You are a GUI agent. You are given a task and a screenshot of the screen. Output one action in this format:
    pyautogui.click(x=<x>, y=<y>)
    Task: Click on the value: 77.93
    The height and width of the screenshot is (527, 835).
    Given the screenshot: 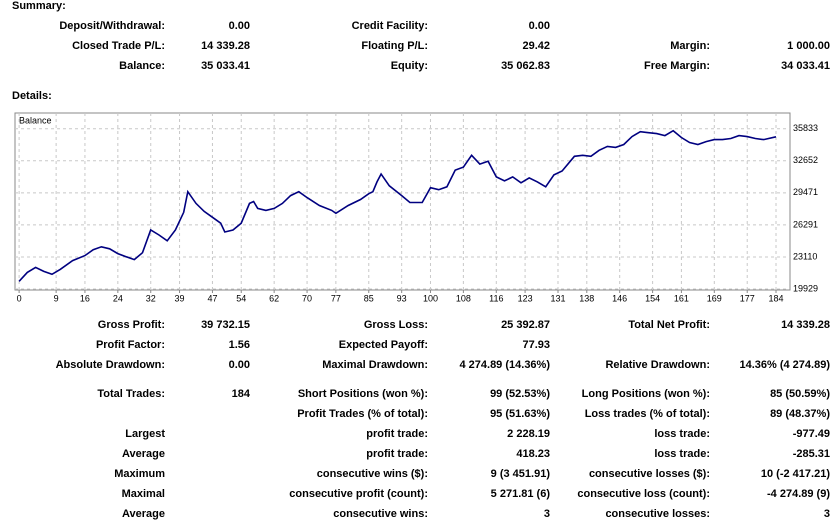 What is the action you would take?
    pyautogui.click(x=536, y=345)
    